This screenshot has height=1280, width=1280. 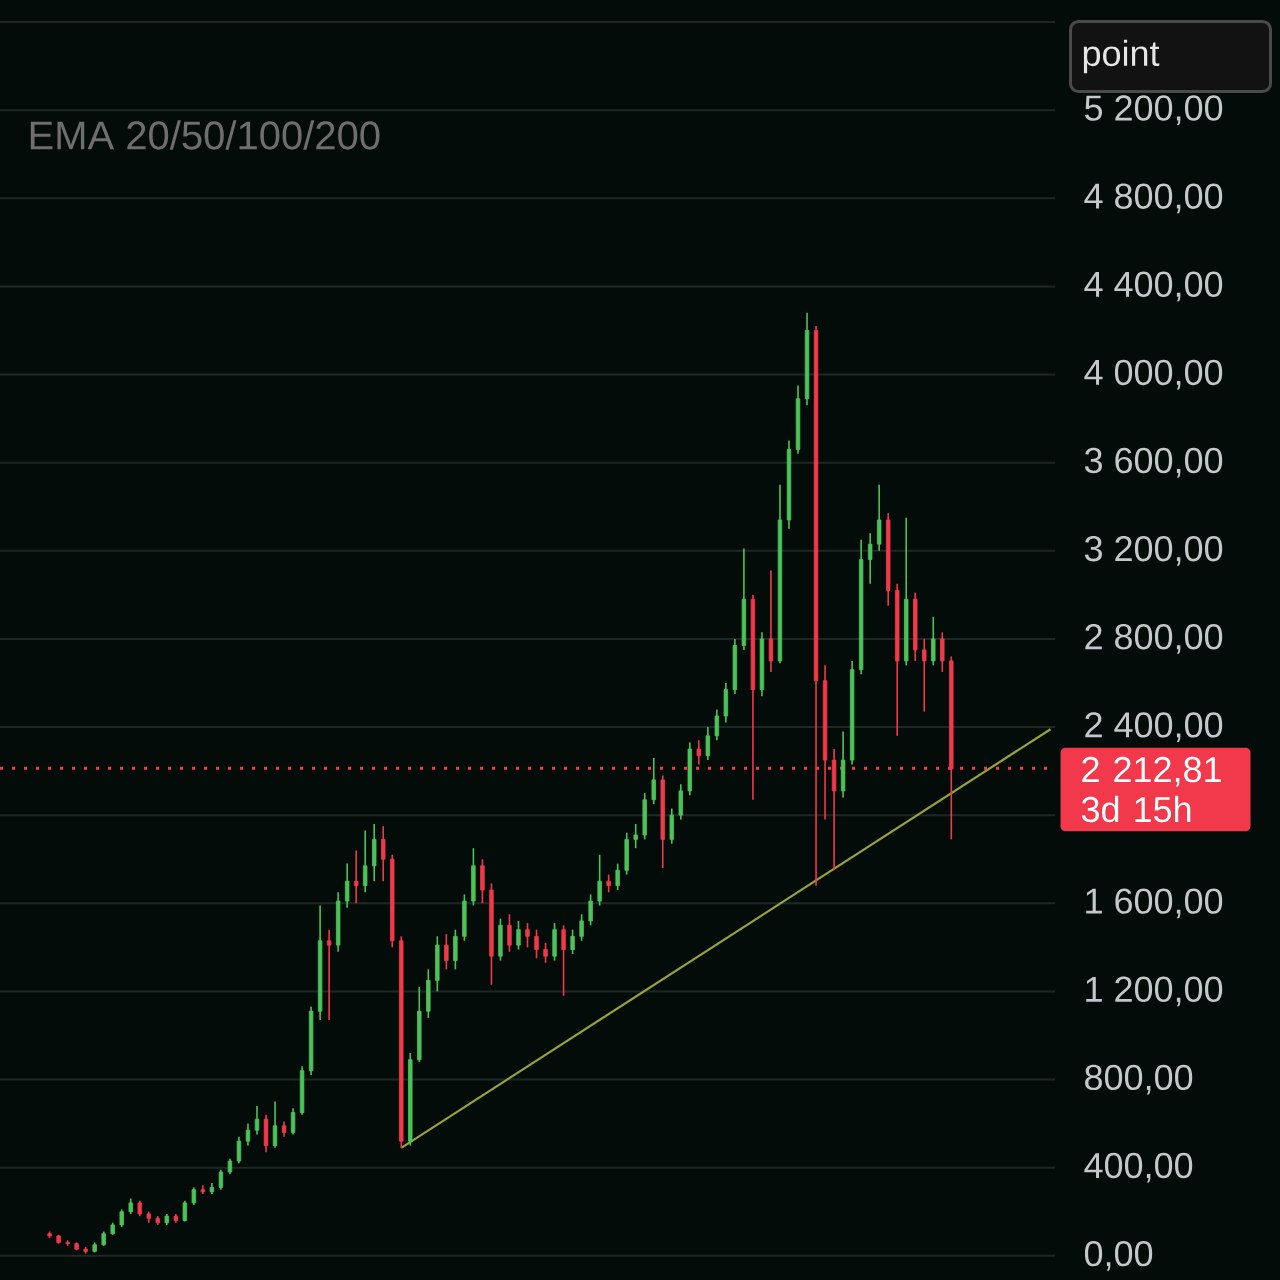 I want to click on ref-line-label: 2 212,81, so click(x=1151, y=771).